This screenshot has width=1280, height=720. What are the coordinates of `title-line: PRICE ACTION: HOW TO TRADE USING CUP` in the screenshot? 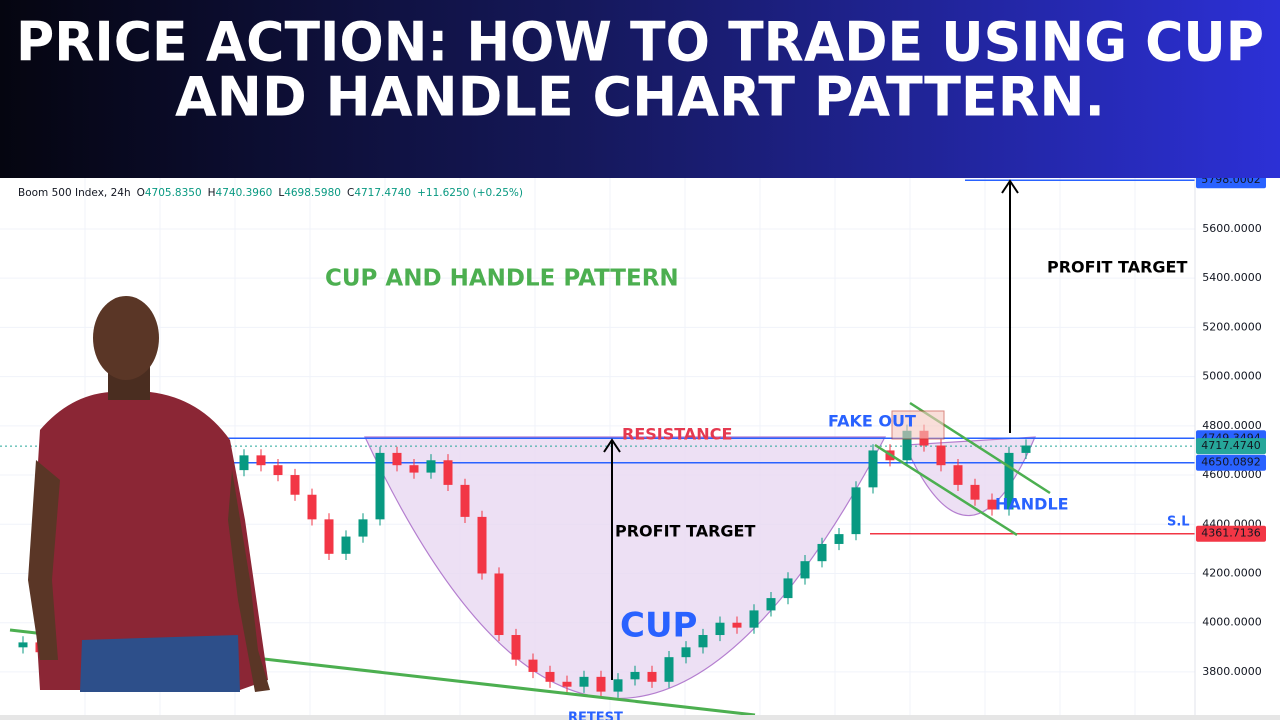 It's located at (640, 42).